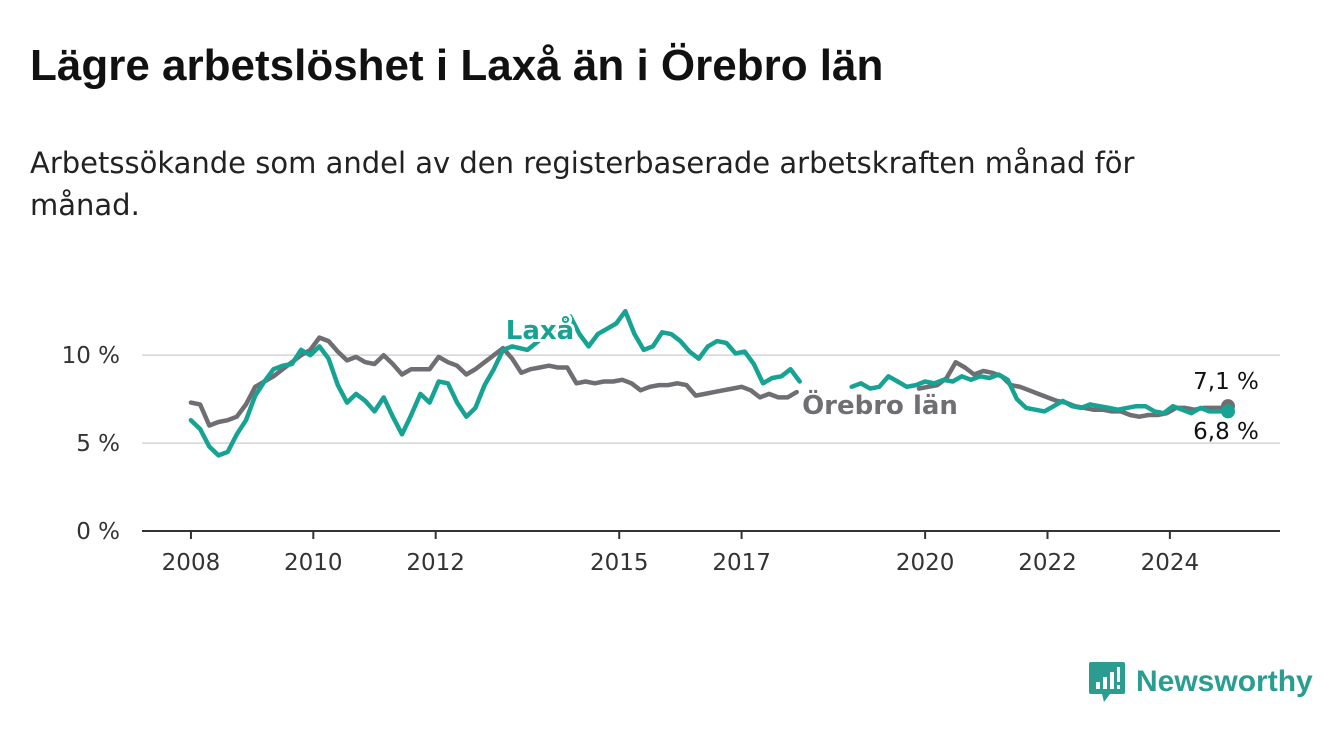 The height and width of the screenshot is (734, 1340). What do you see at coordinates (925, 563) in the screenshot?
I see `x-tick-label: 2020` at bounding box center [925, 563].